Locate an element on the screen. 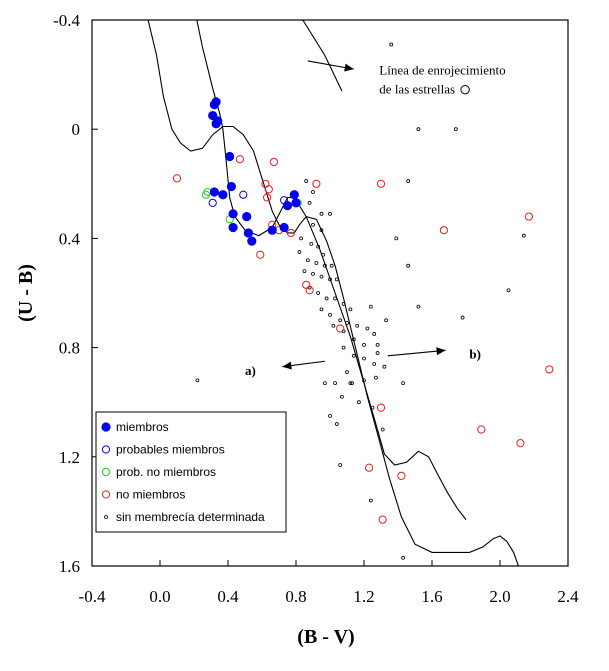 The image size is (609, 671). label-a: a) is located at coordinates (250, 370).